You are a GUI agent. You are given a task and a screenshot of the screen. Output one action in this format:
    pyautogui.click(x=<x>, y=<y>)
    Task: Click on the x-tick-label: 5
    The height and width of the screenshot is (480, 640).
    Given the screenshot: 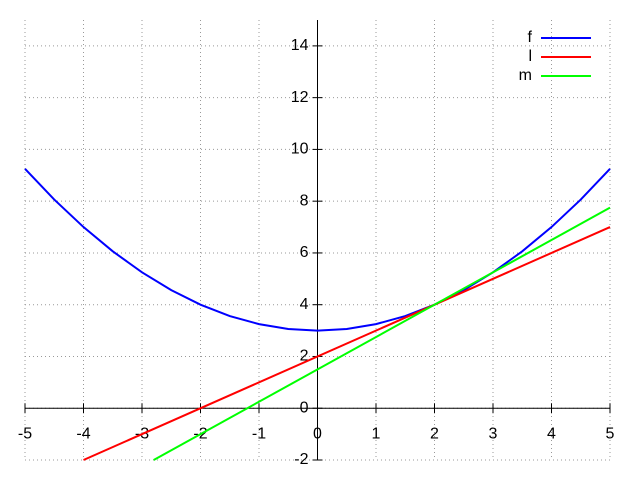 What is the action you would take?
    pyautogui.click(x=610, y=433)
    